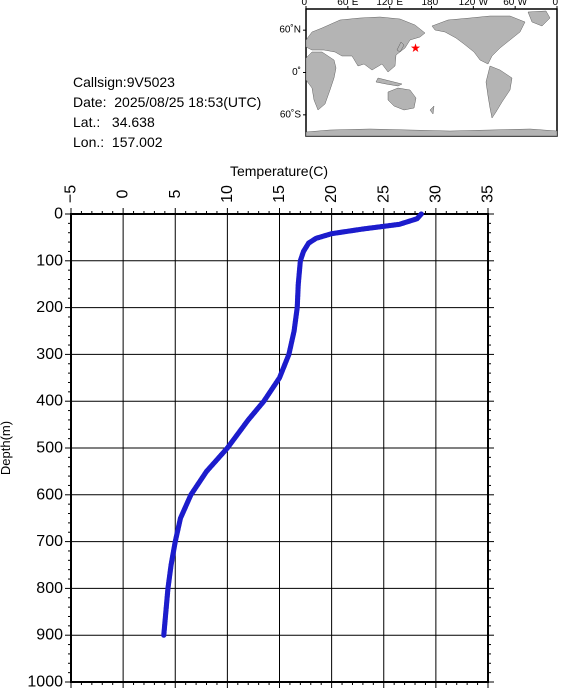 The image size is (564, 690). I want to click on y-tick-label: 1000, so click(45, 682).